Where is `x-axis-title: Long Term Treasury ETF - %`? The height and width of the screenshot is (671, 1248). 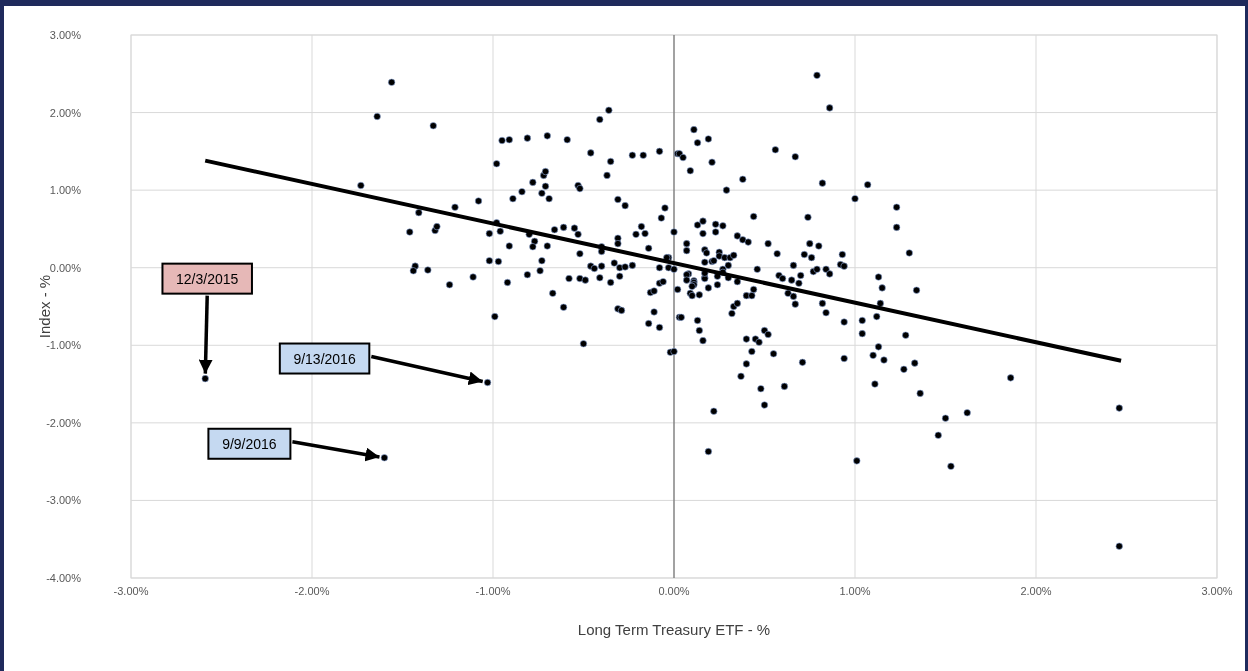
x-axis-title: Long Term Treasury ETF - % is located at coordinates (674, 629).